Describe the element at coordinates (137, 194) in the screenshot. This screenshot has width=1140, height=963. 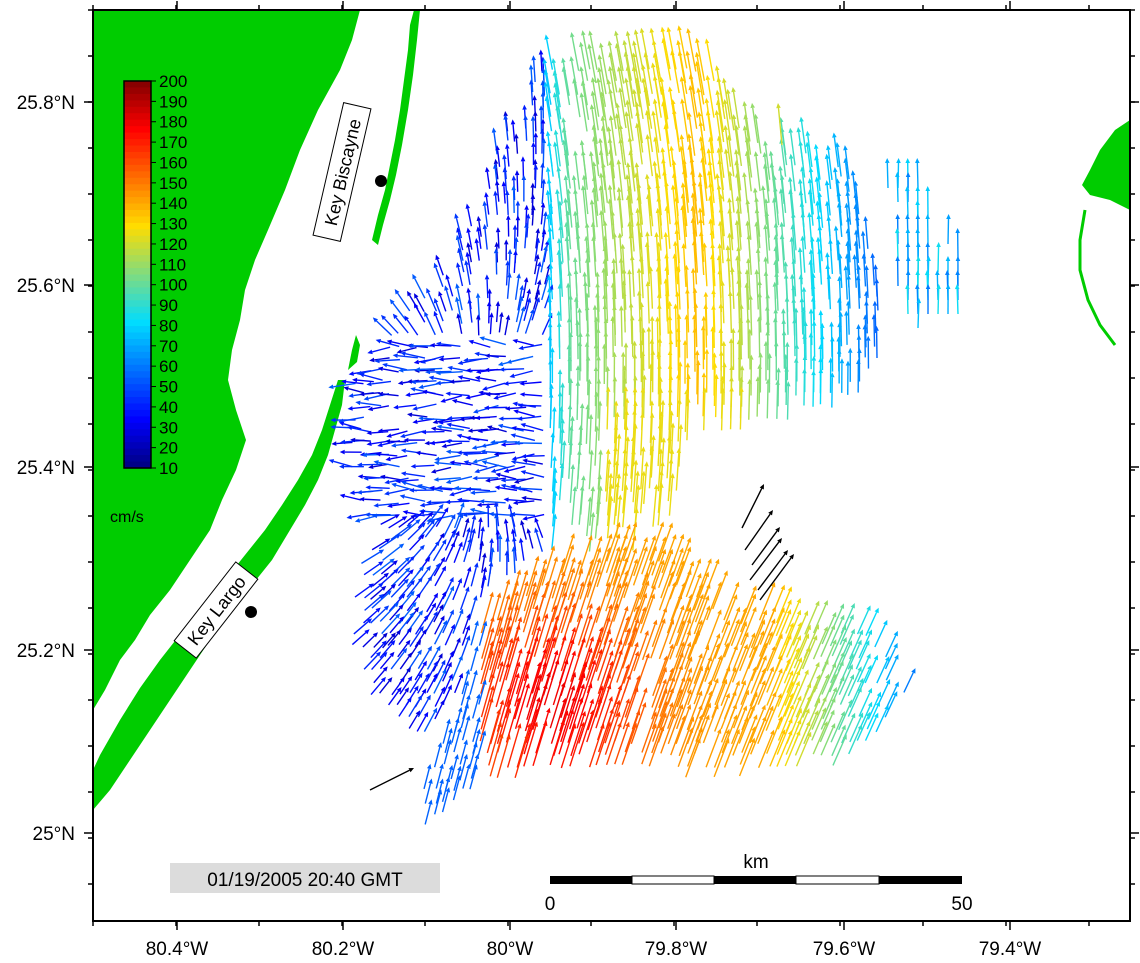
I see `colorbar-segment` at that location.